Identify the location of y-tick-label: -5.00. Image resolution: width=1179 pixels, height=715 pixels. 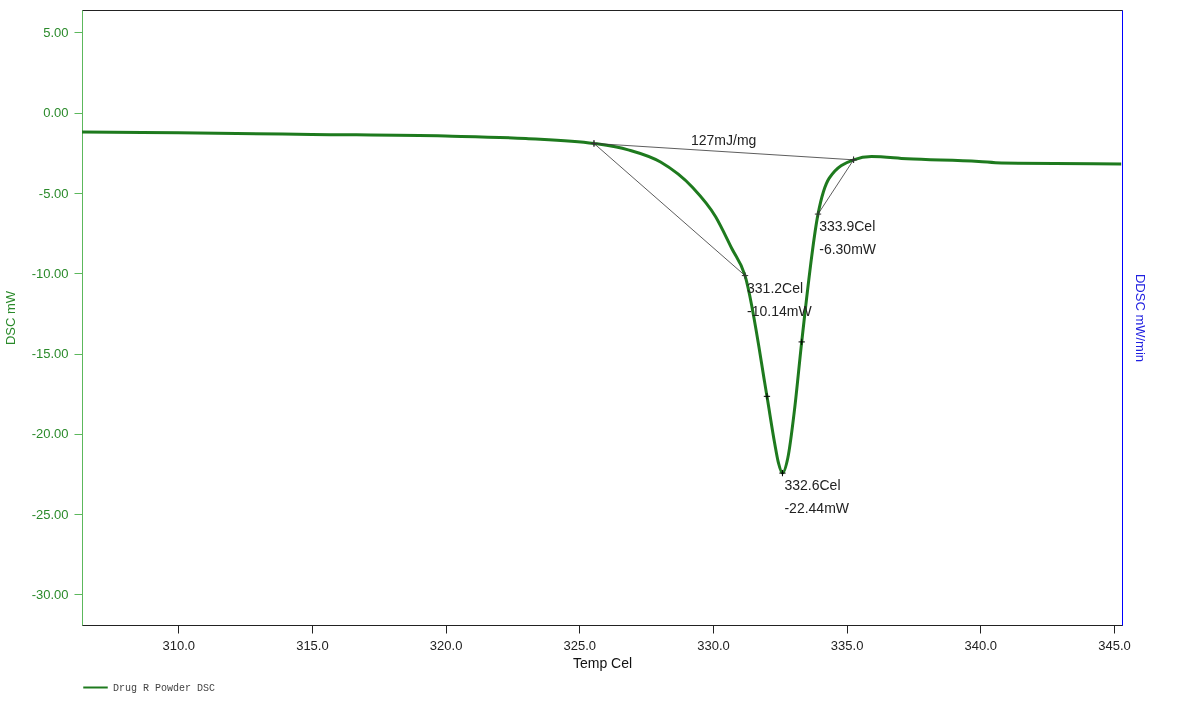
(53, 193).